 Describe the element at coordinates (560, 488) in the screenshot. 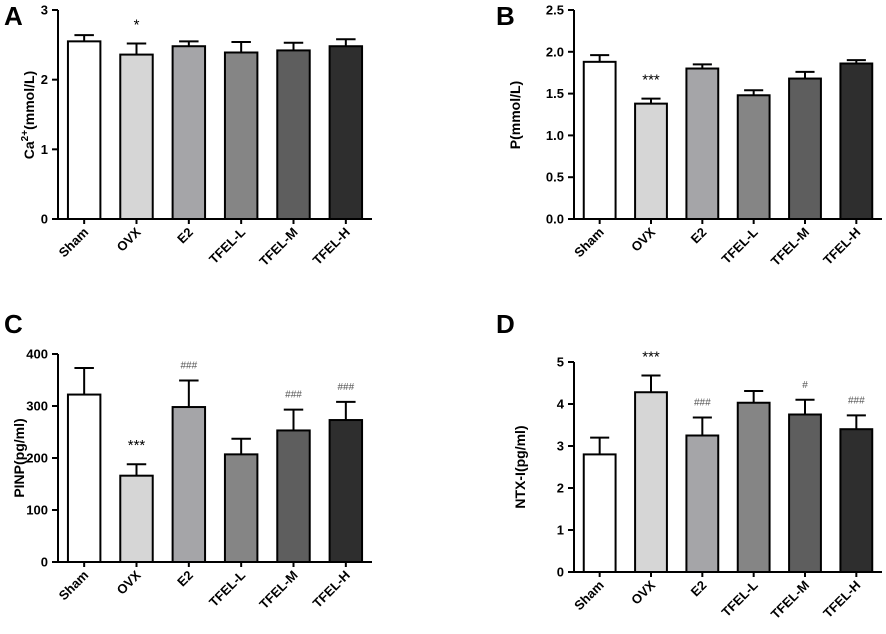

I see `panel-d-y-tick-label: 2` at that location.